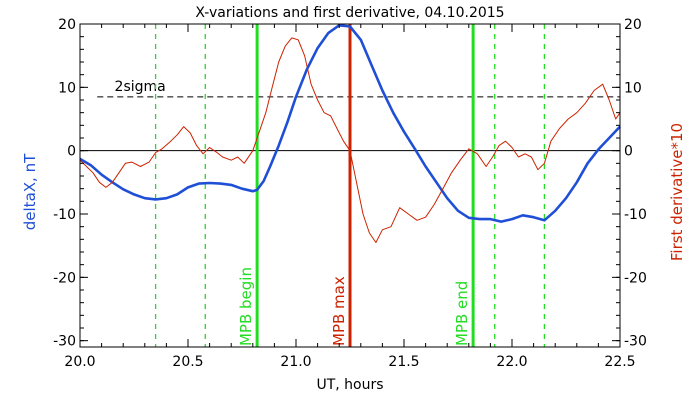  What do you see at coordinates (628, 152) in the screenshot?
I see `y-tick-label-right: 0` at bounding box center [628, 152].